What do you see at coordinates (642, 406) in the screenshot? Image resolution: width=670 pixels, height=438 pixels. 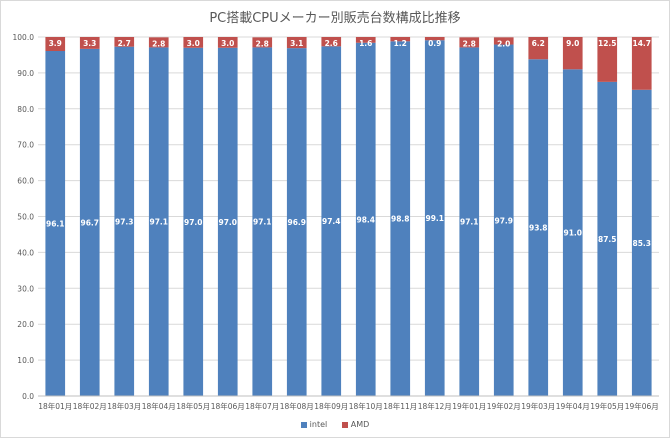 I see `x-tick-label: 19年06月` at bounding box center [642, 406].